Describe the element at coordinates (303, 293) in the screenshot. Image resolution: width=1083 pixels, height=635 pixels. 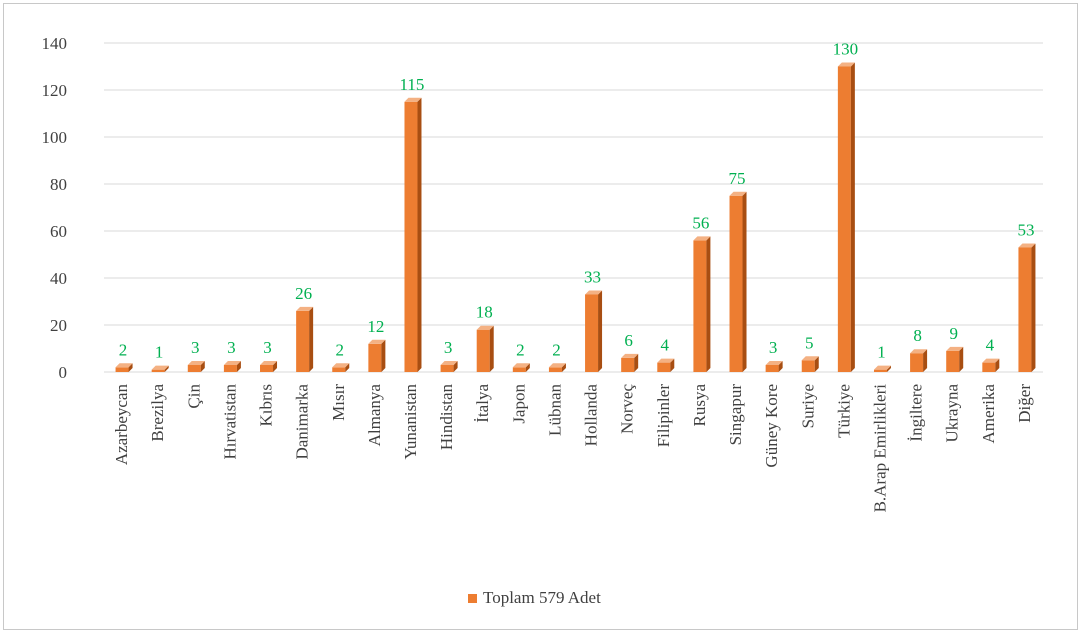
I see `data-label: 26` at that location.